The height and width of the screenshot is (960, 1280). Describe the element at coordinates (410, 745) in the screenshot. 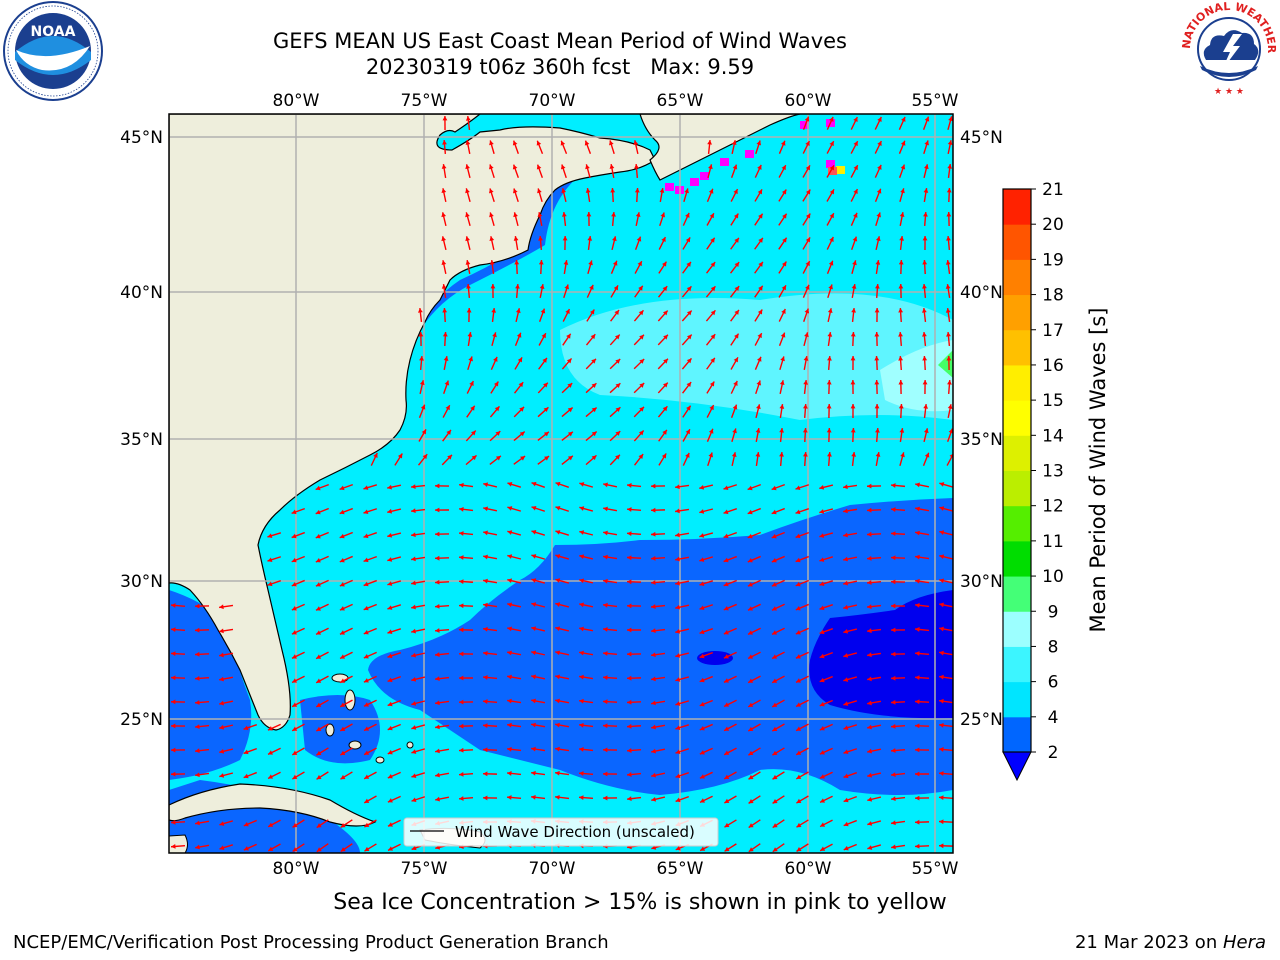

I see `bahamas-island` at that location.